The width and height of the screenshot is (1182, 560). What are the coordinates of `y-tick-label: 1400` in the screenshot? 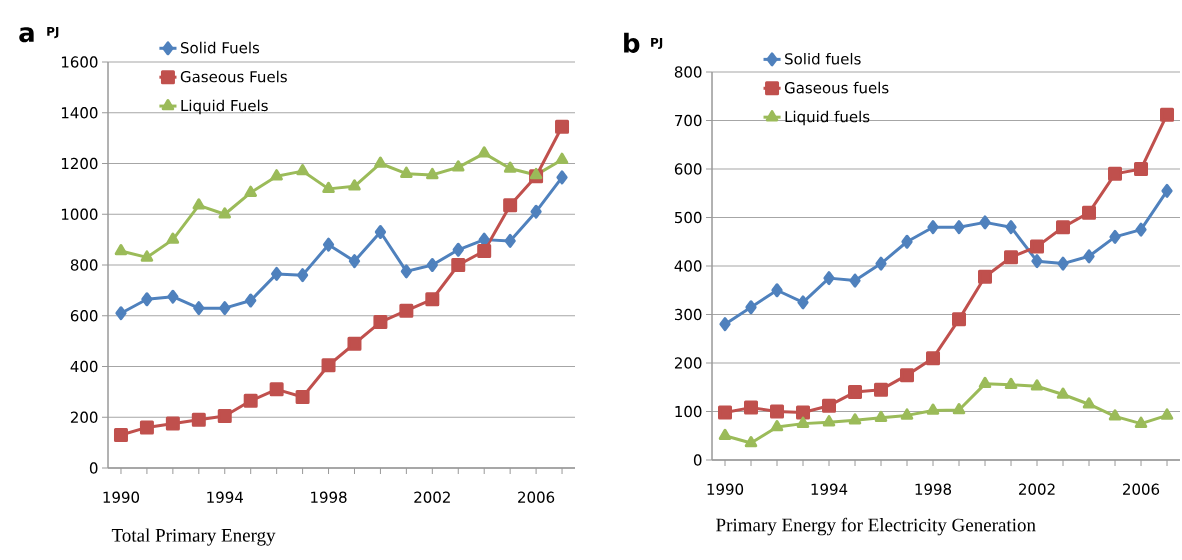 It's located at (79, 113).